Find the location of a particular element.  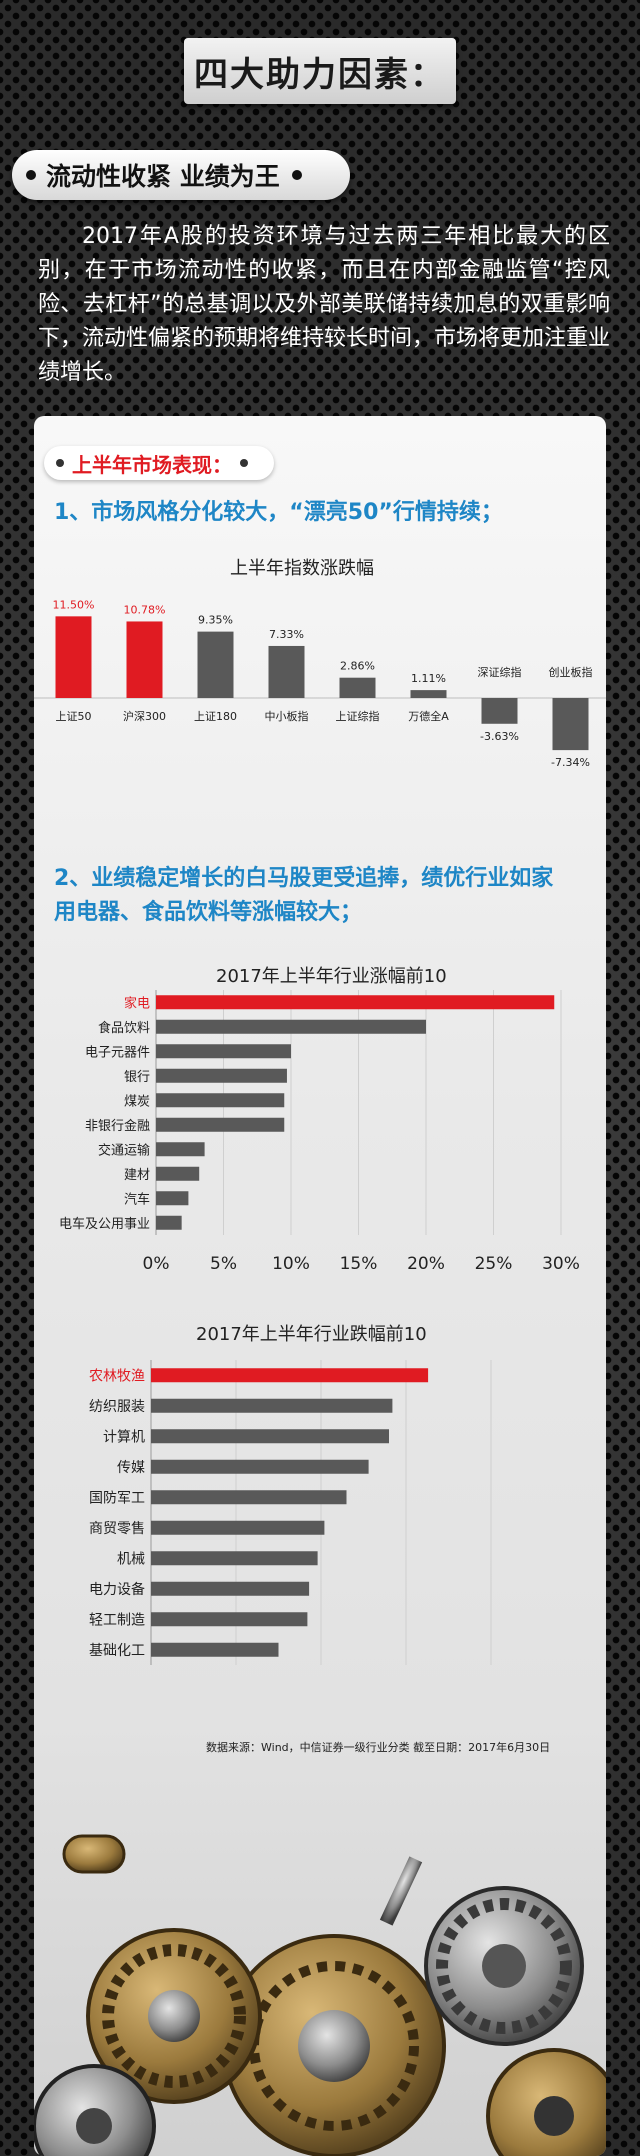

chart2-category-label: 汽车 is located at coordinates (137, 1199).